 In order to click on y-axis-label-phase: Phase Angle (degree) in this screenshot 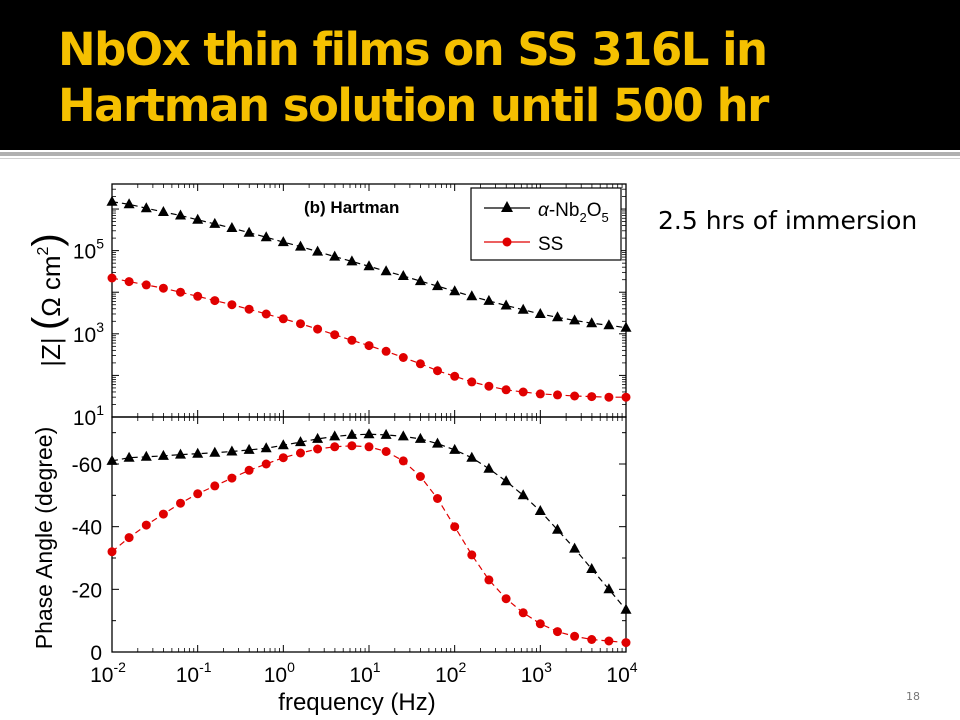, I will do `click(44, 538)`.